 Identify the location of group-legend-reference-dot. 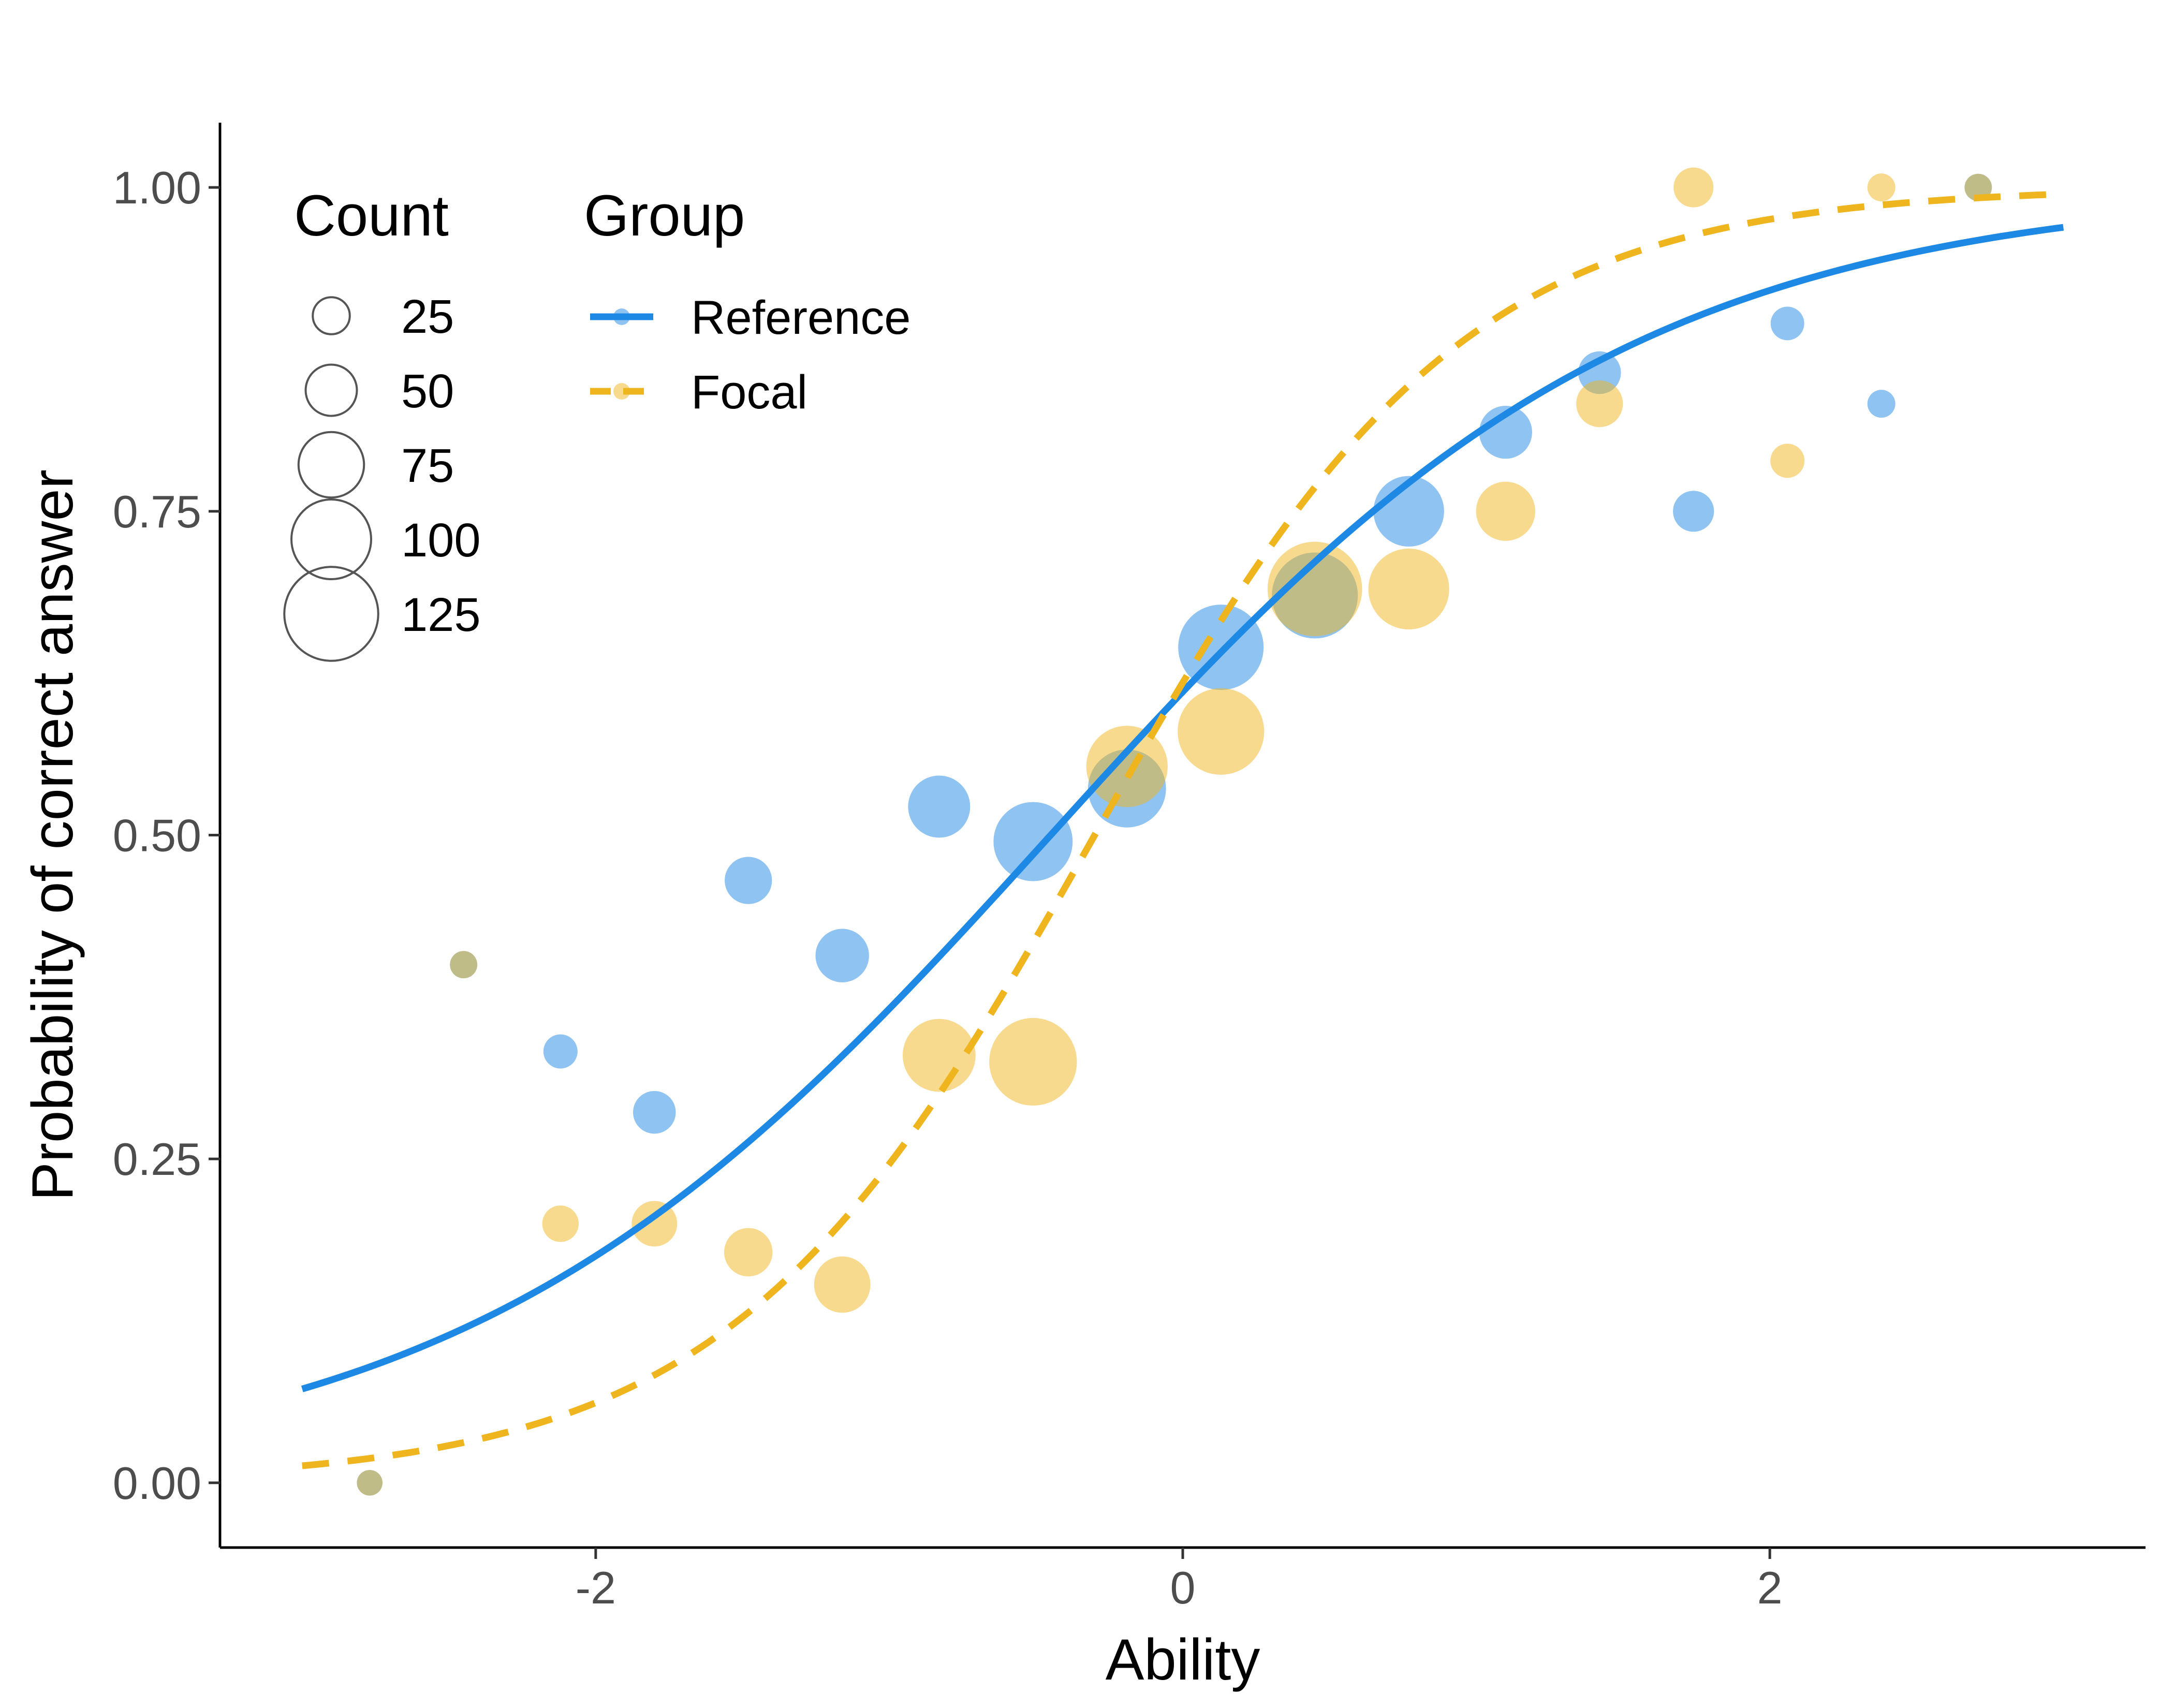
(621, 316).